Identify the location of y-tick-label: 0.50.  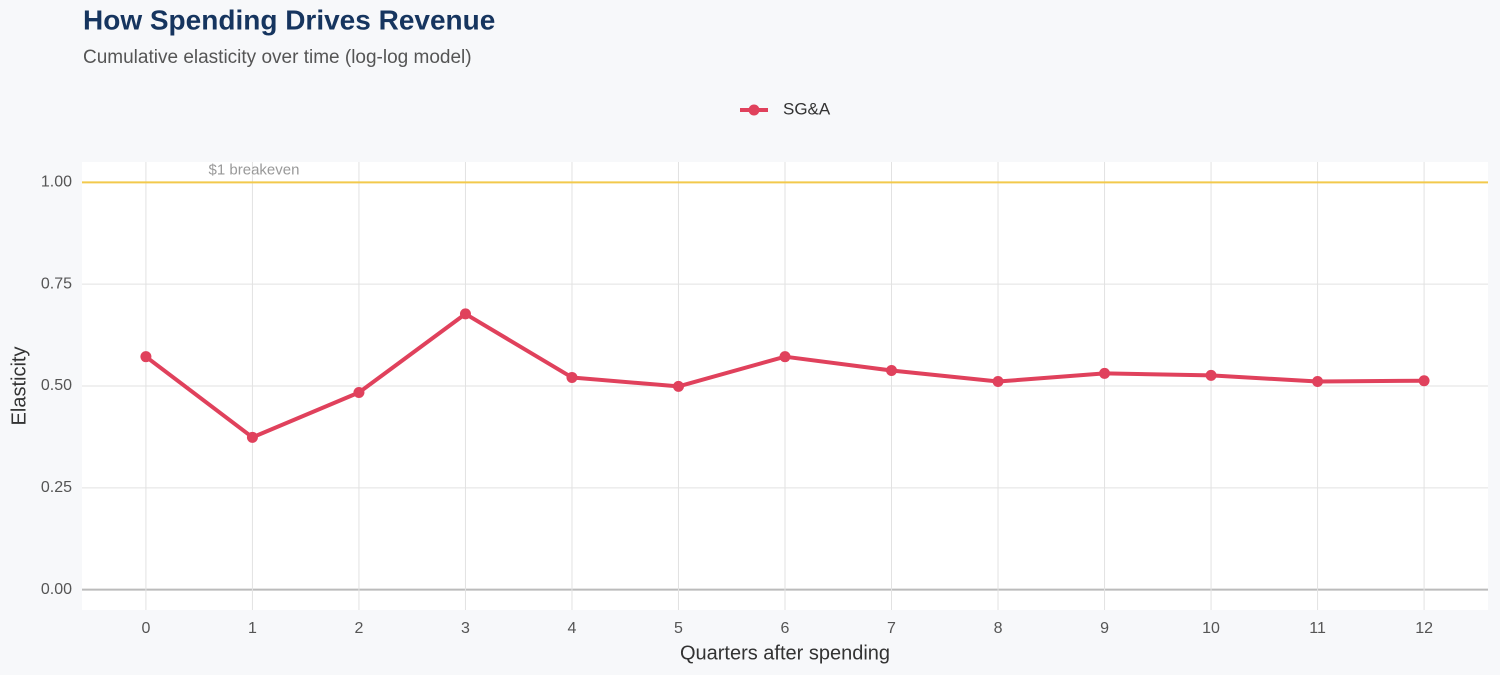
(56, 385).